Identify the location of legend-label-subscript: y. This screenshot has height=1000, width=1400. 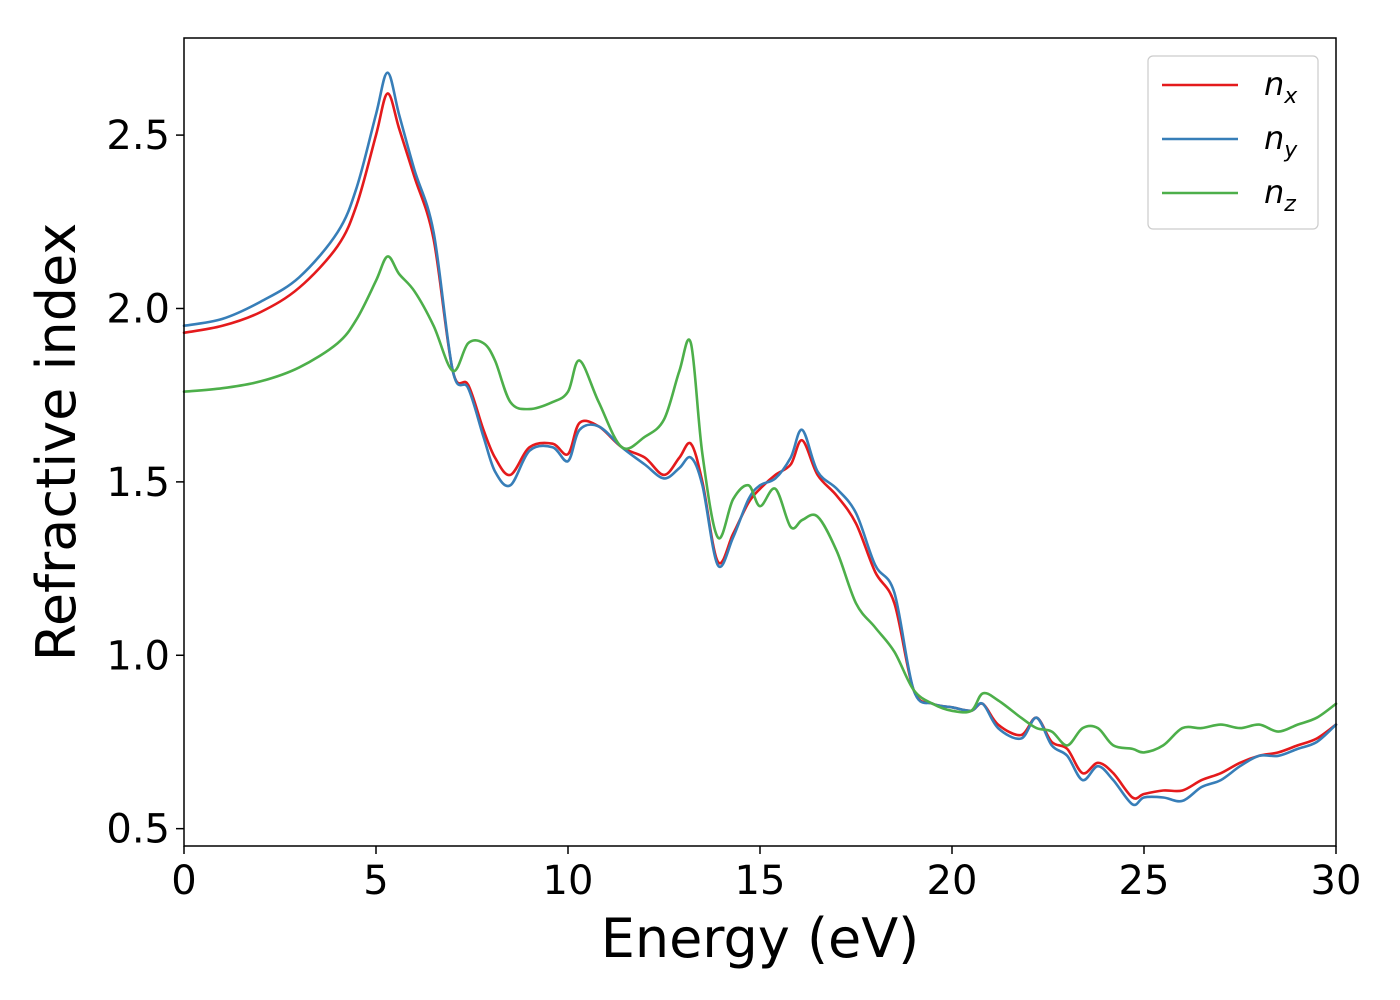
(1290, 150).